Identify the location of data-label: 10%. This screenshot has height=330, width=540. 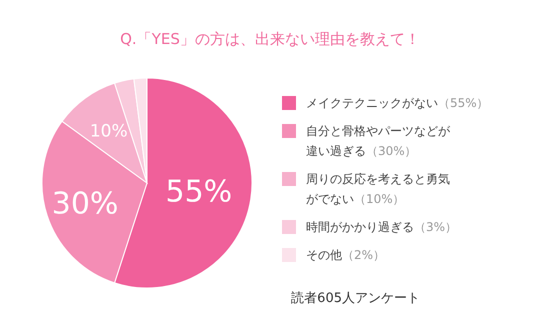
(109, 131).